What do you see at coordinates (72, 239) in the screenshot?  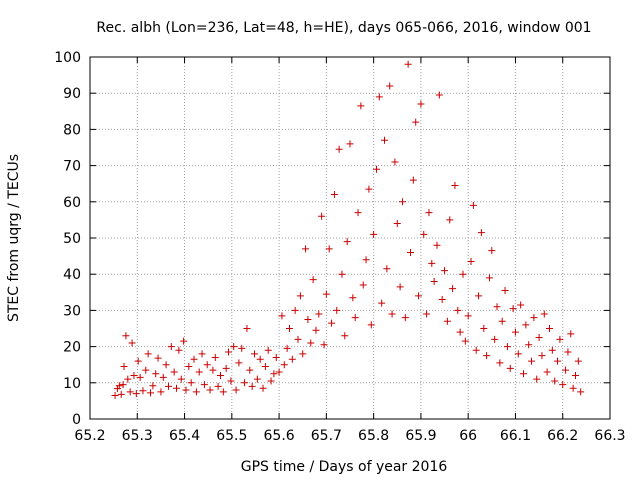 I see `y-tick-label: 50` at bounding box center [72, 239].